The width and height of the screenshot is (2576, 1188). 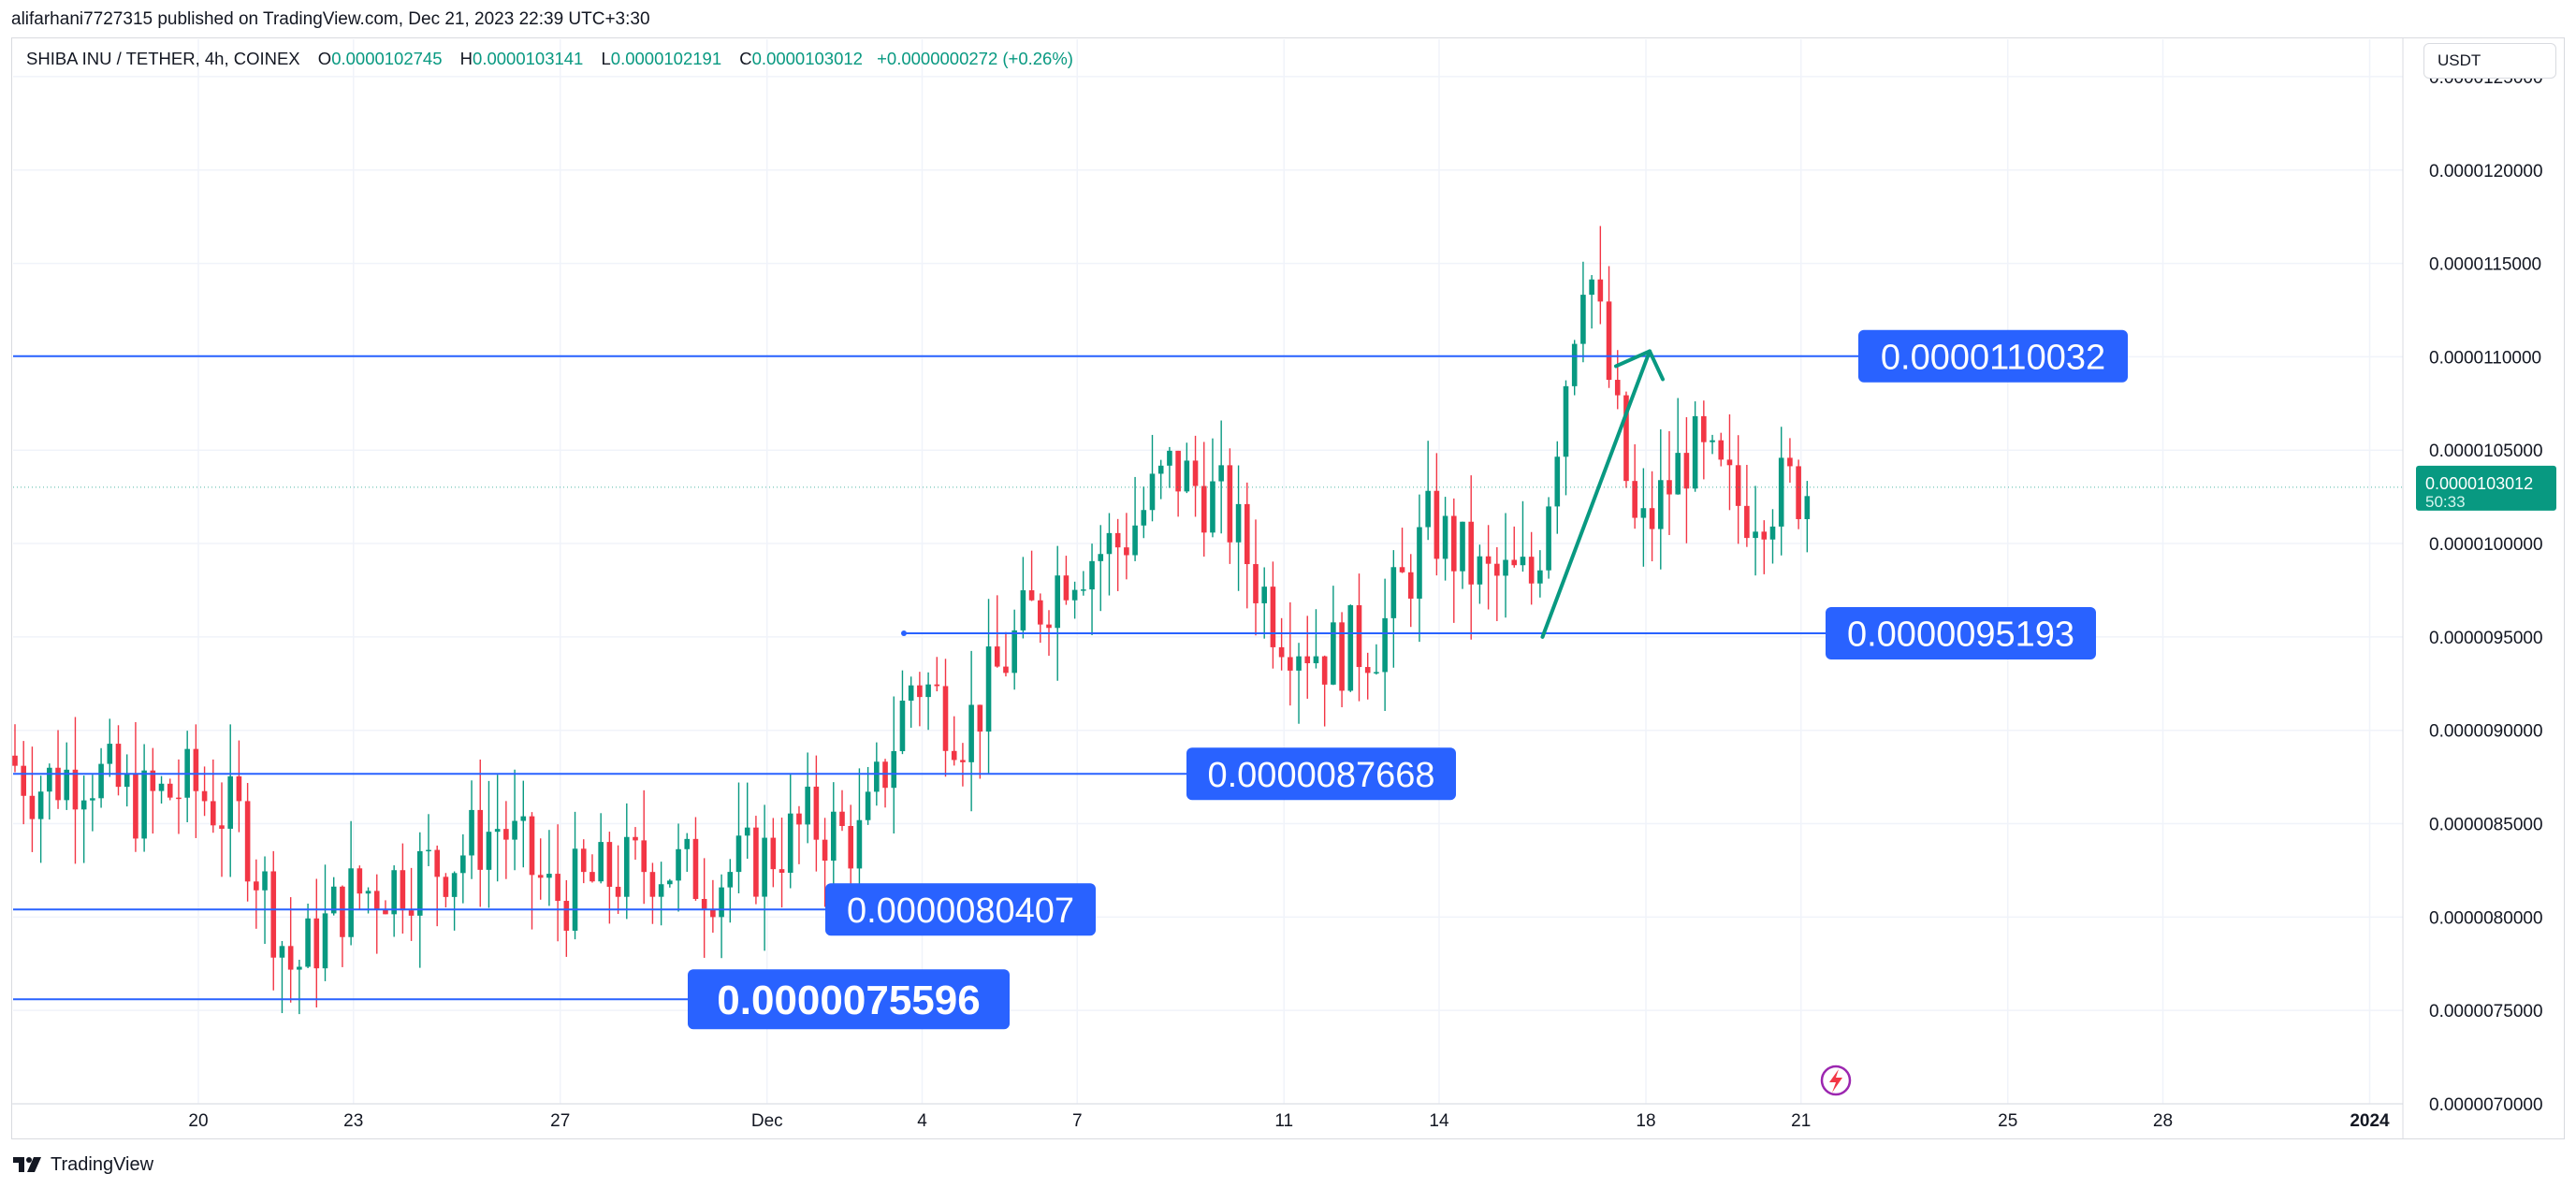 What do you see at coordinates (2485, 358) in the screenshot?
I see `y-tick-label: 0.0000110000` at bounding box center [2485, 358].